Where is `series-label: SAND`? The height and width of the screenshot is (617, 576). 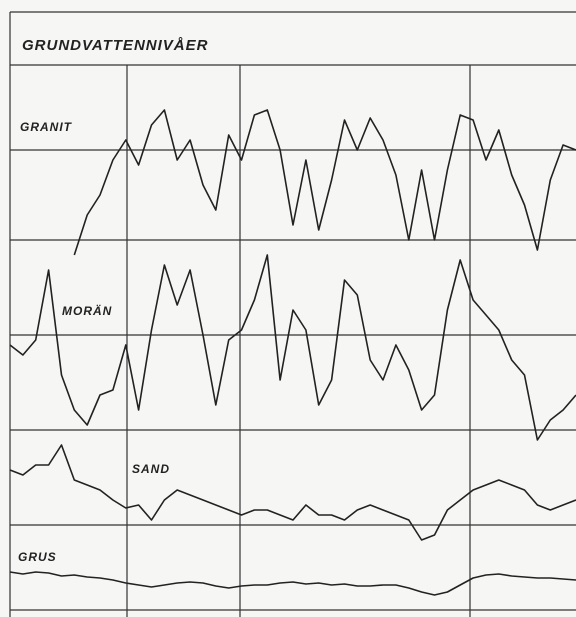
series-label: SAND is located at coordinates (151, 469).